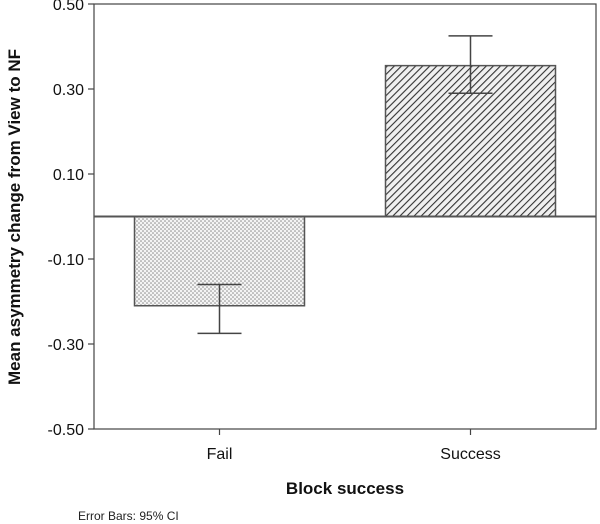 The height and width of the screenshot is (524, 600). What do you see at coordinates (66, 260) in the screenshot?
I see `y-tick-label: -0.10` at bounding box center [66, 260].